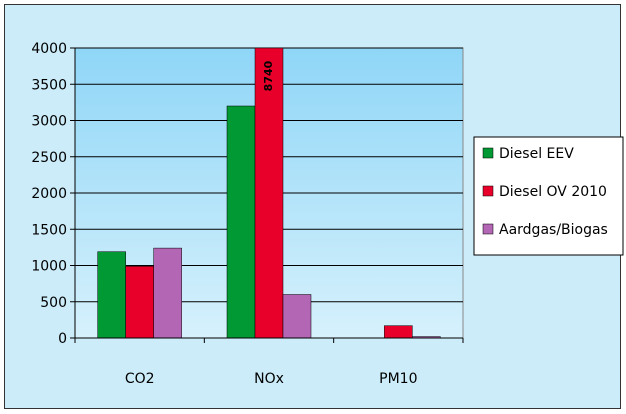  I want to click on legend-box, so click(548, 196).